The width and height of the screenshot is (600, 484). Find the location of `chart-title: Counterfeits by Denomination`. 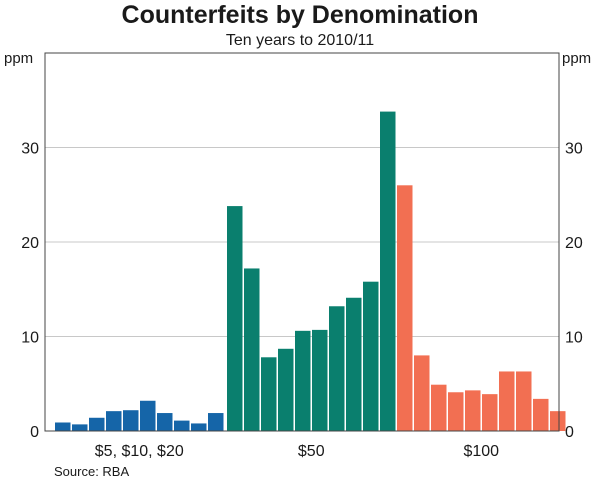

chart-title: Counterfeits by Denomination is located at coordinates (300, 15).